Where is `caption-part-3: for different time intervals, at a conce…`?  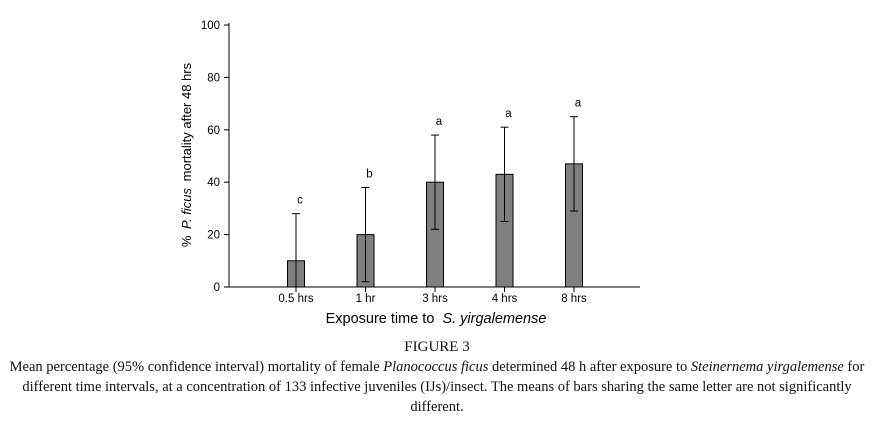 caption-part-3: for different time intervals, at a conce… is located at coordinates (443, 387).